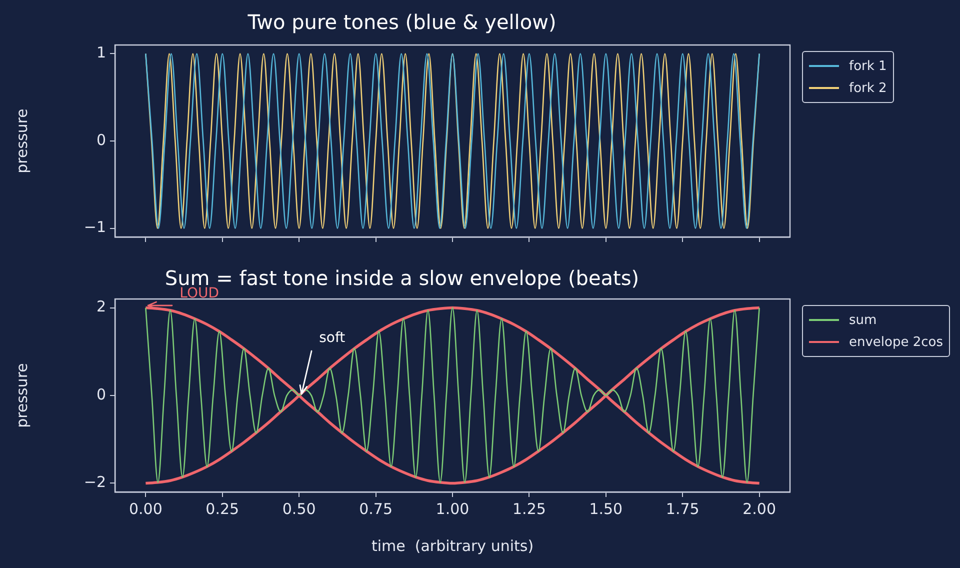  What do you see at coordinates (863, 320) in the screenshot?
I see `legend-label: sum` at bounding box center [863, 320].